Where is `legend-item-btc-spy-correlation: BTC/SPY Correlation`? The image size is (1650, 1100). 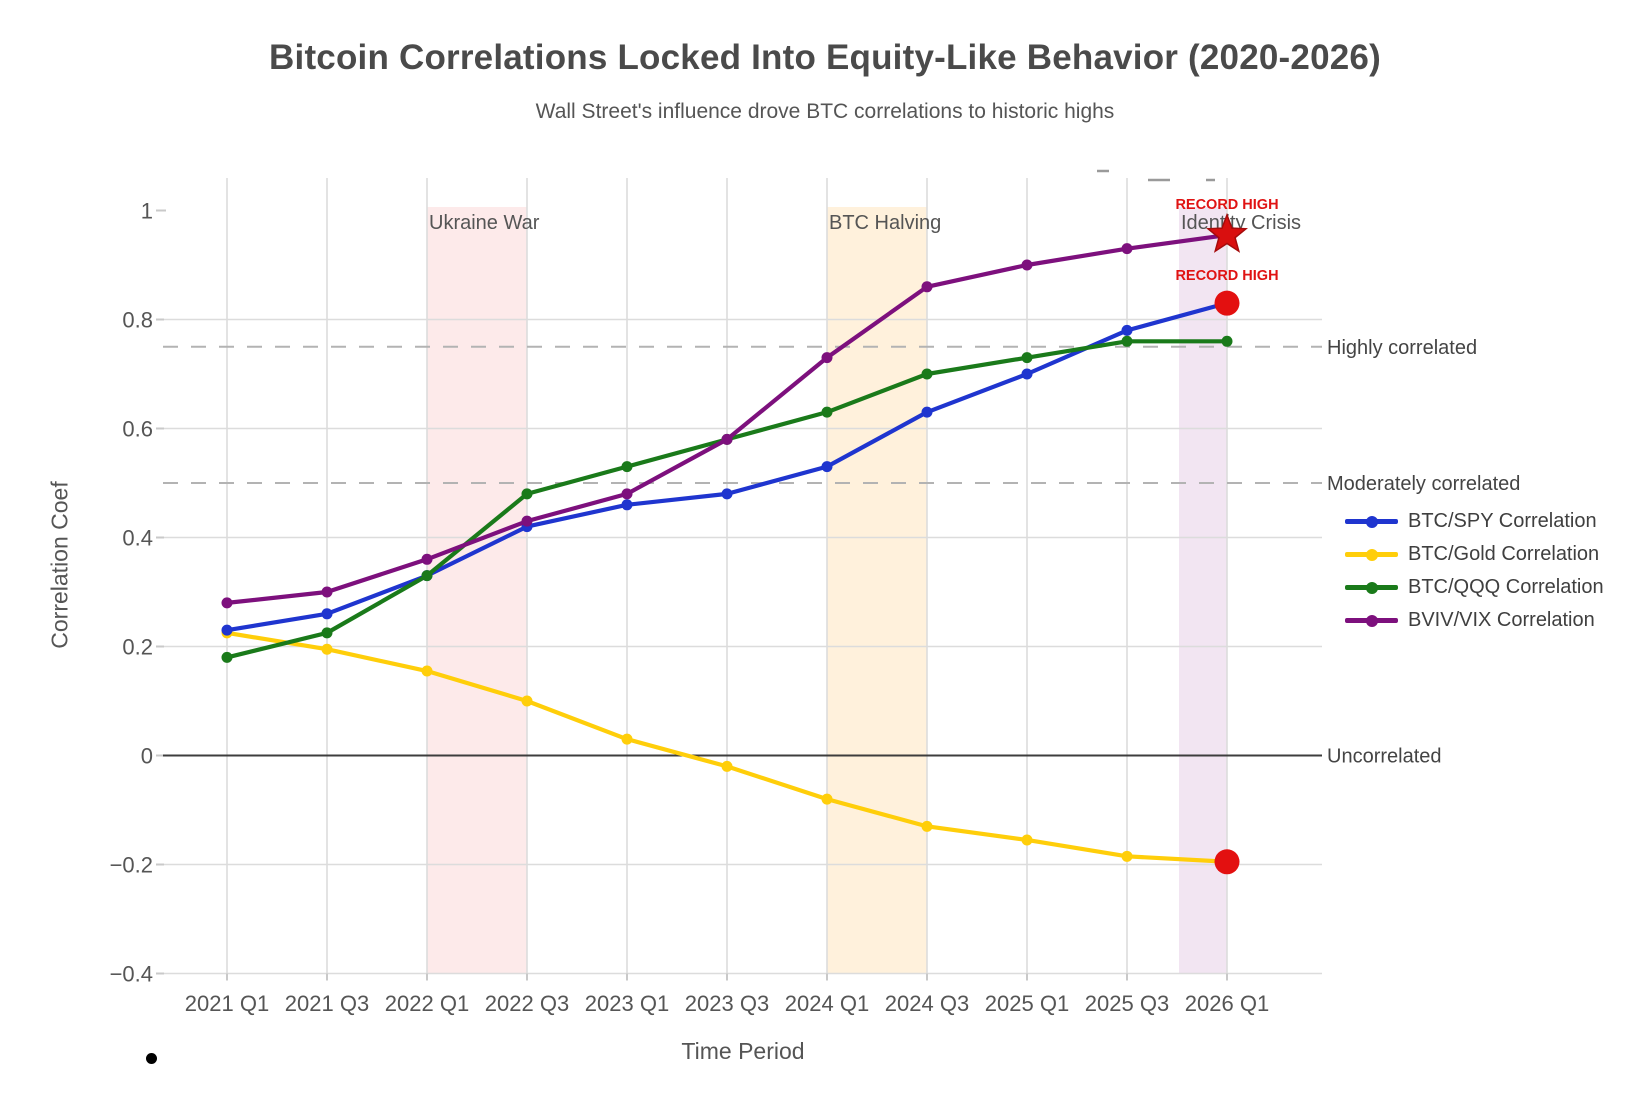
legend-item-btc-spy-correlation: BTC/SPY Correlation is located at coordinates (1474, 521).